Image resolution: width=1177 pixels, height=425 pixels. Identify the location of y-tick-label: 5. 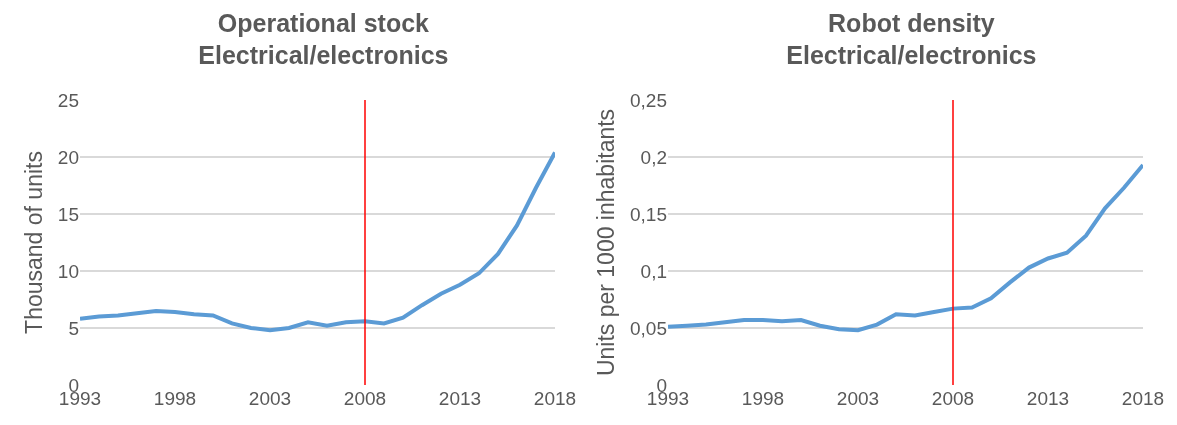
(73, 328).